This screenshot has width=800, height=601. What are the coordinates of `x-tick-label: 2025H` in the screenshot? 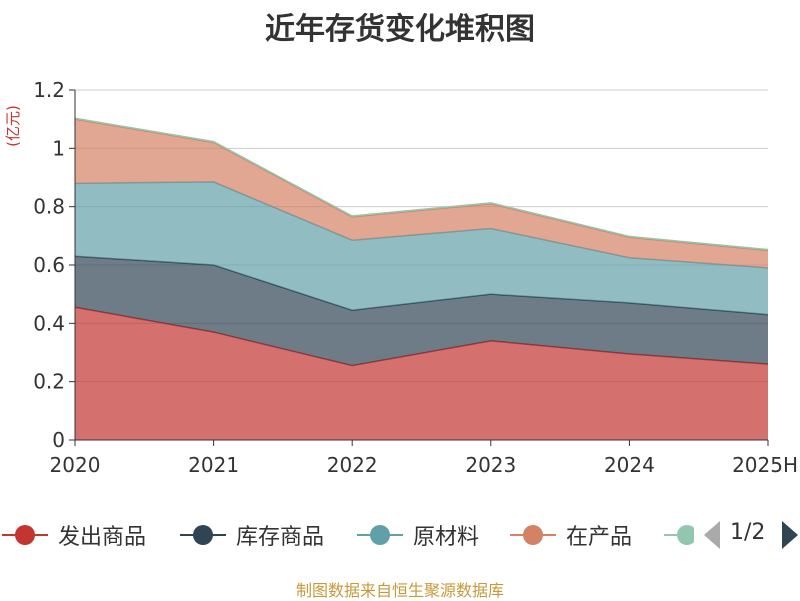 It's located at (765, 465).